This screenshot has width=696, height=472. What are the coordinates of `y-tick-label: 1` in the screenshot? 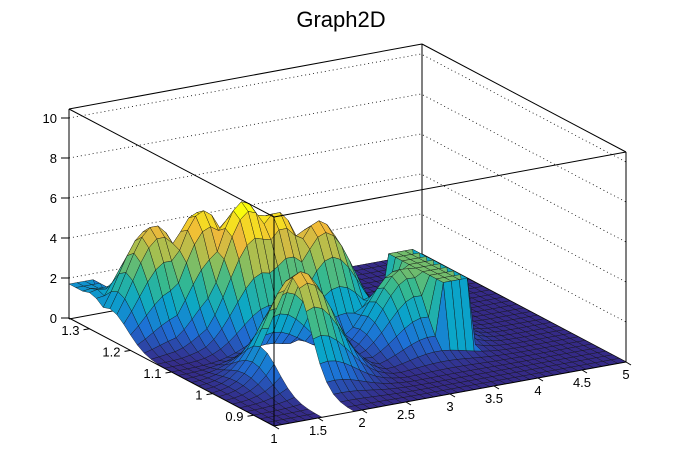 It's located at (198, 395).